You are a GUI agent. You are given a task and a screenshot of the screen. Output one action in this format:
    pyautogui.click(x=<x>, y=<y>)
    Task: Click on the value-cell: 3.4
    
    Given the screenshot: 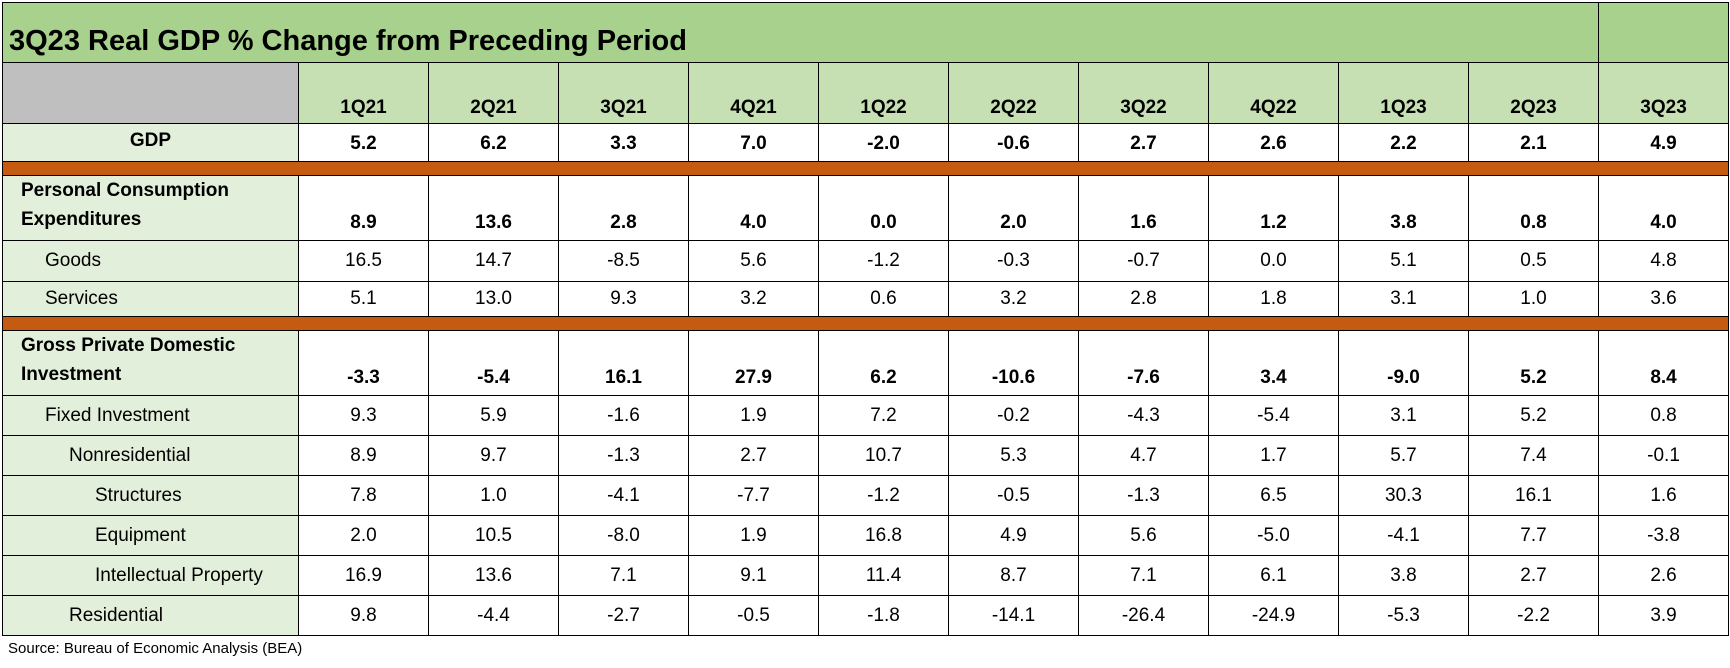 What is the action you would take?
    pyautogui.click(x=1273, y=363)
    